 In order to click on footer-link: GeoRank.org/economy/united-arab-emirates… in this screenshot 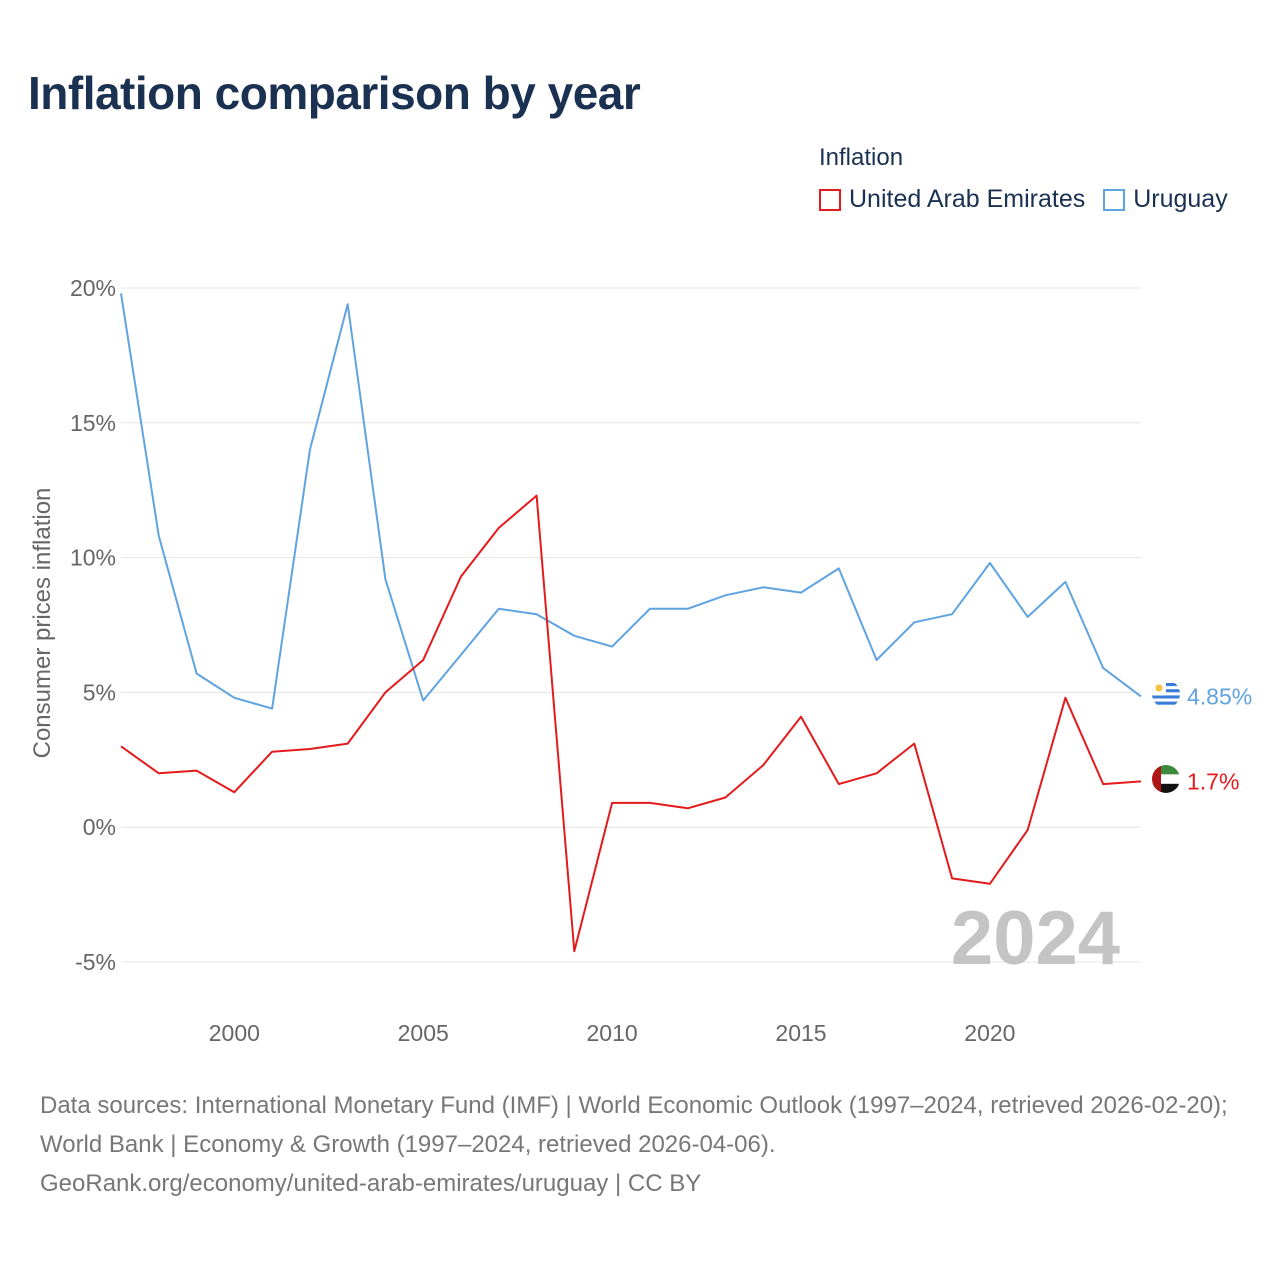, I will do `click(371, 1183)`.